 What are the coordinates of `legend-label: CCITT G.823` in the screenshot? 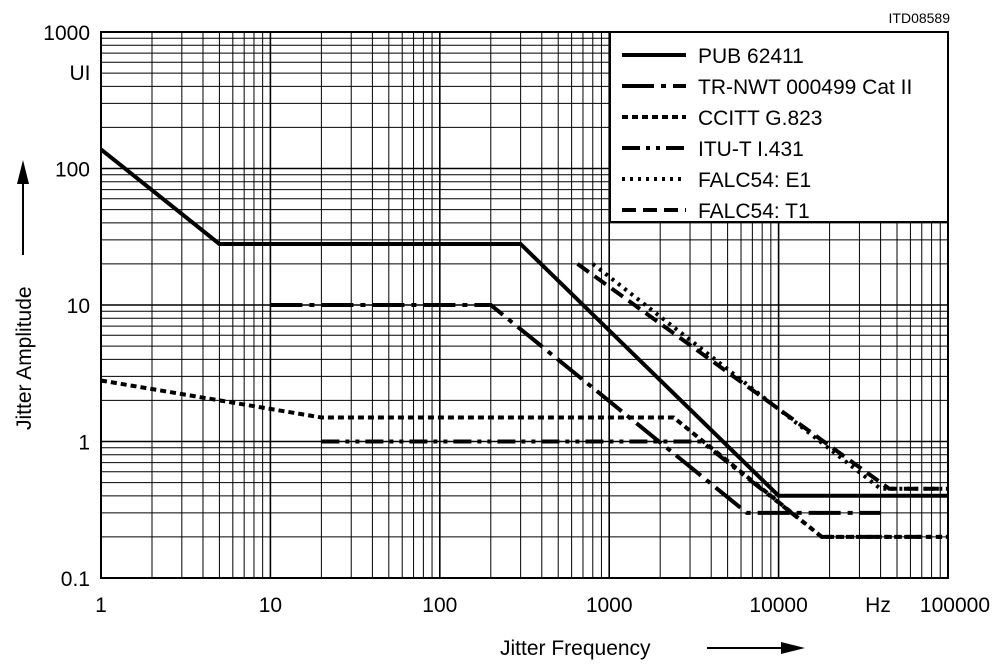 It's located at (760, 118).